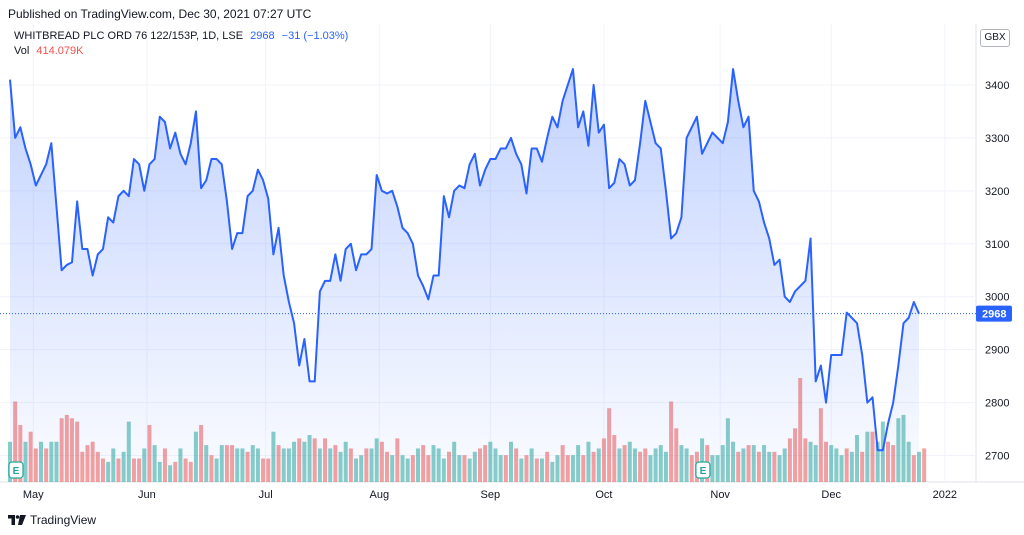  Describe the element at coordinates (379, 495) in the screenshot. I see `x-tick-label: Aug` at that location.